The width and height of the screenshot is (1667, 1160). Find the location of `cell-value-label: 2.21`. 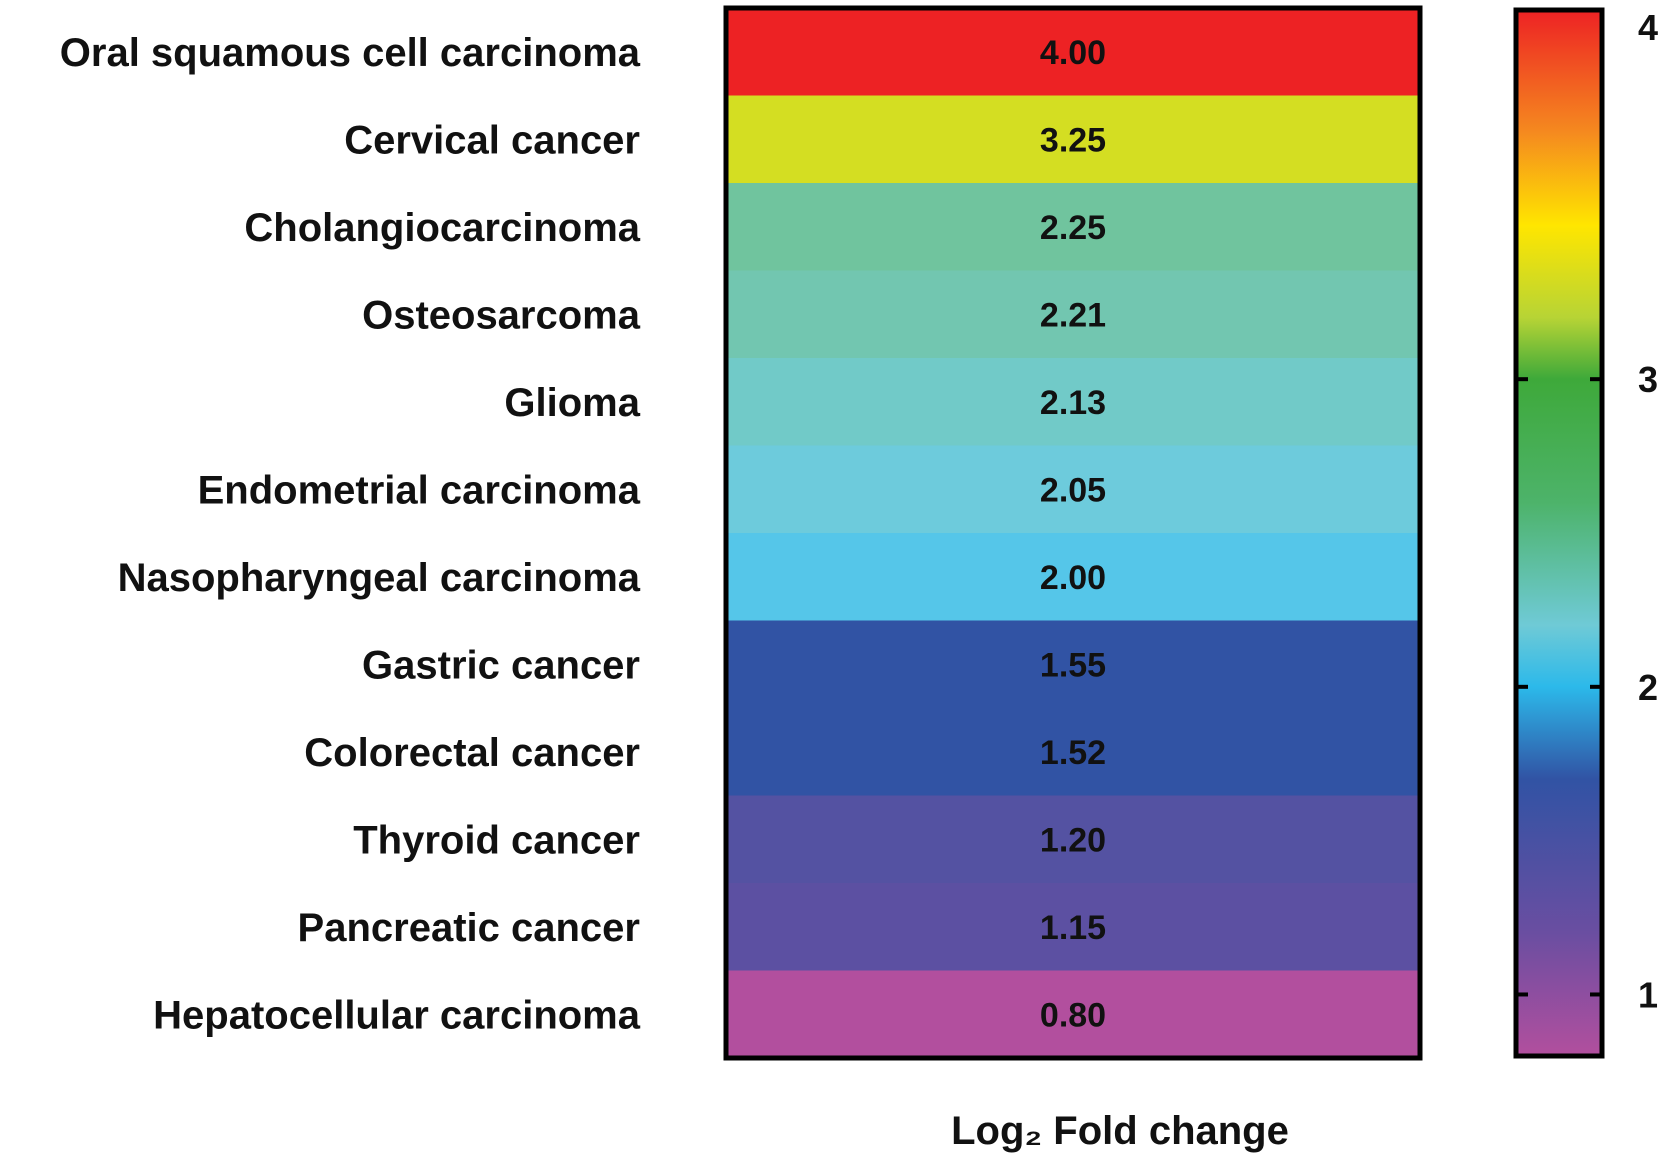

cell-value-label: 2.21 is located at coordinates (1073, 315).